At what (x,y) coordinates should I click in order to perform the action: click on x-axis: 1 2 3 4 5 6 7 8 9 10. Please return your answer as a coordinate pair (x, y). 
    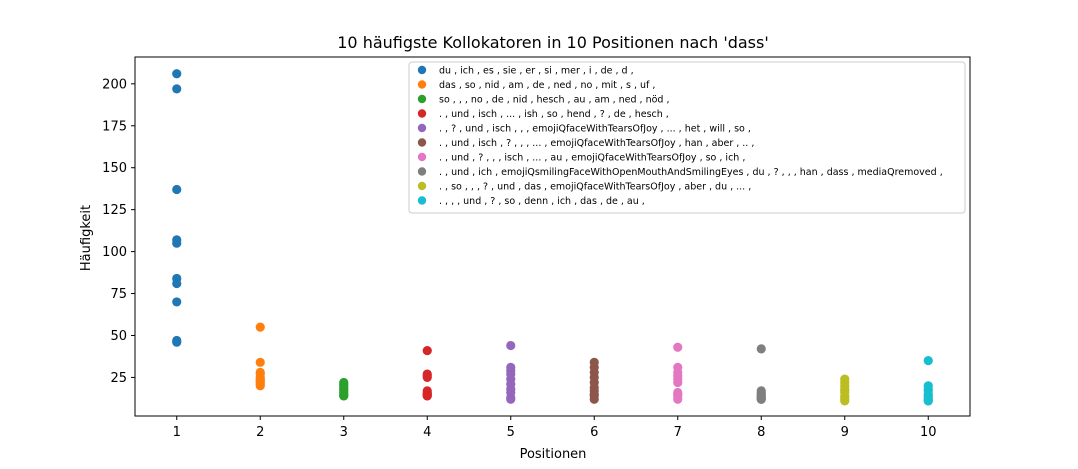
    Looking at the image, I should click on (555, 428).